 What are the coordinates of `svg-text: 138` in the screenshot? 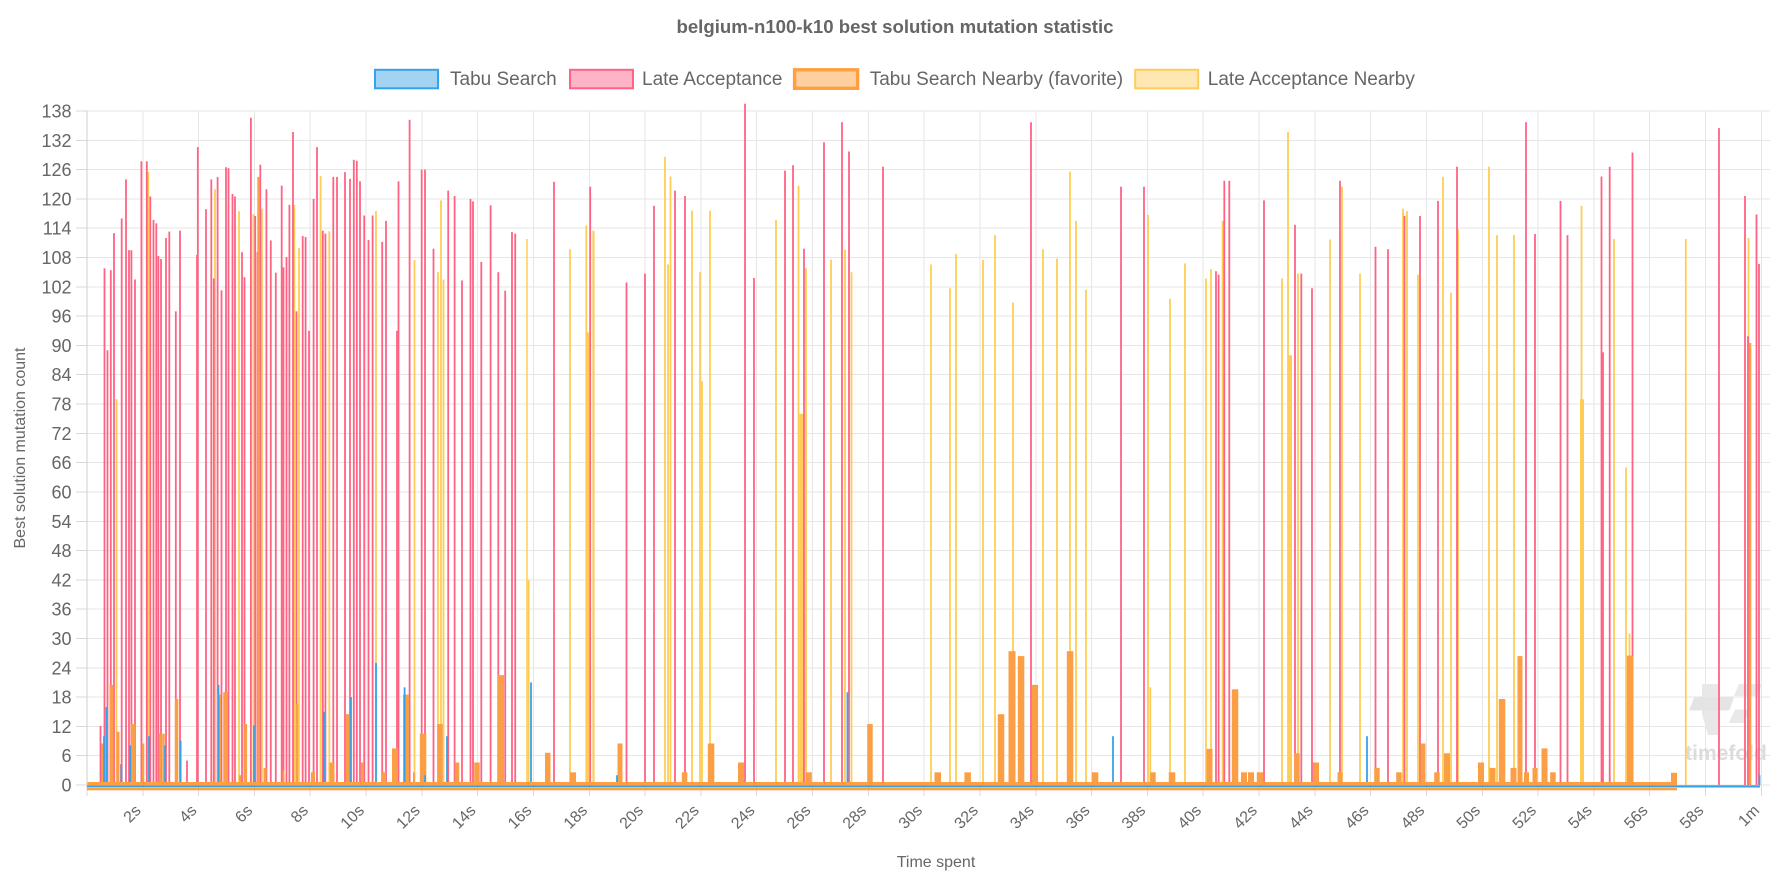 It's located at (56, 112).